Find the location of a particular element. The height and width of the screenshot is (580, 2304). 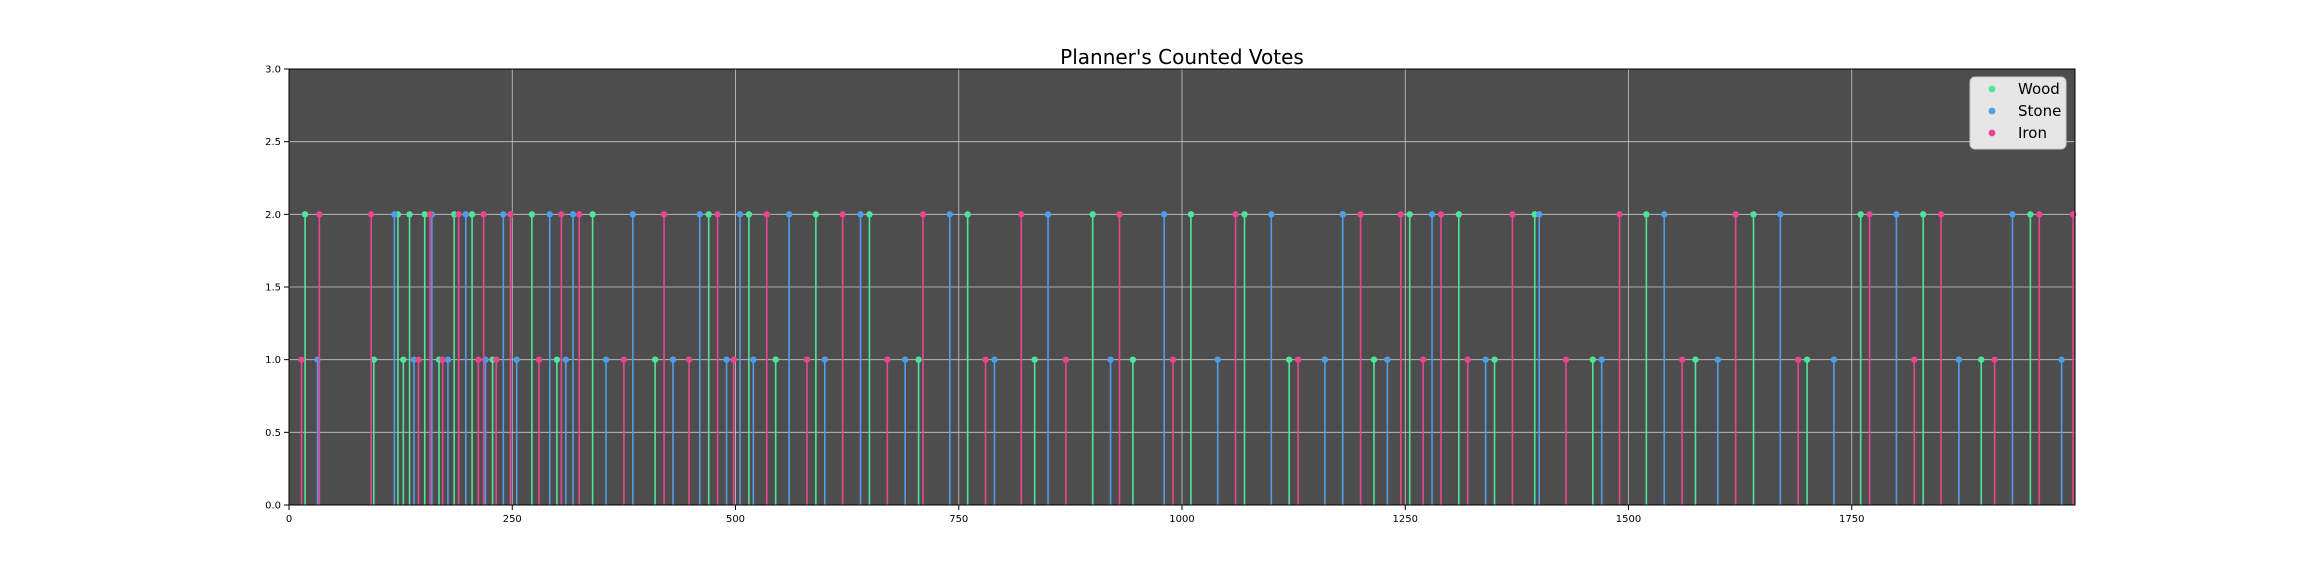

x-tick-label: 250 is located at coordinates (512, 519).